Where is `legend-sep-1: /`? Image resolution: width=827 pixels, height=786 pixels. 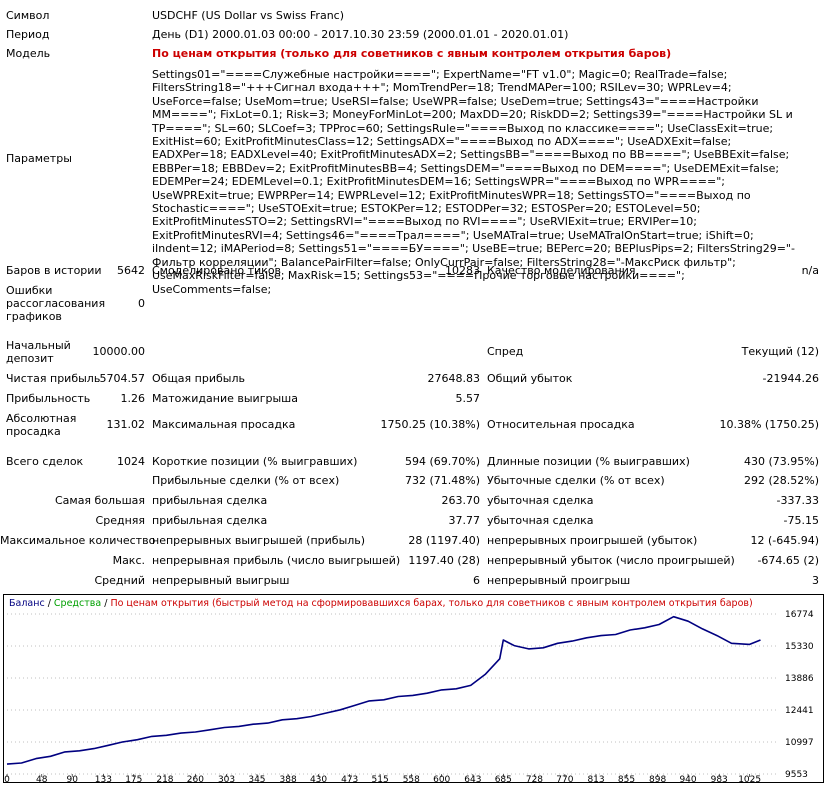 legend-sep-1: / is located at coordinates (49, 603).